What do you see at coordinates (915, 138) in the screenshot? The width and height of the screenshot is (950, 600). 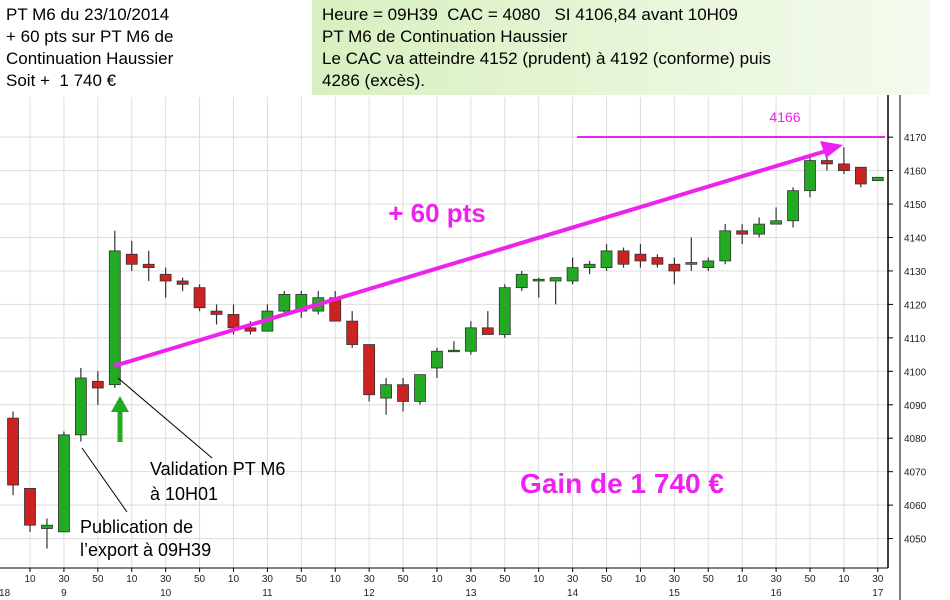 I see `y-tick-label: 4170` at bounding box center [915, 138].